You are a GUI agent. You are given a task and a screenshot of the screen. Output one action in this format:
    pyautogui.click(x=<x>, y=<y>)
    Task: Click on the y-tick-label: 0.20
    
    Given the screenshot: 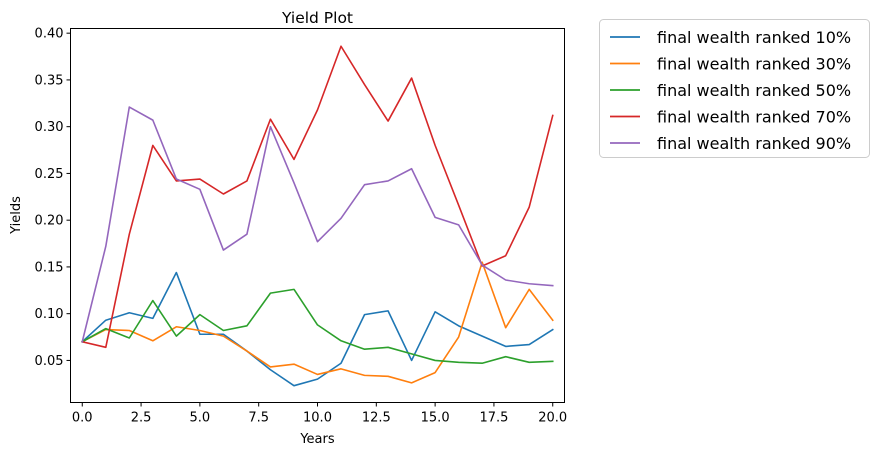 What is the action you would take?
    pyautogui.click(x=49, y=221)
    